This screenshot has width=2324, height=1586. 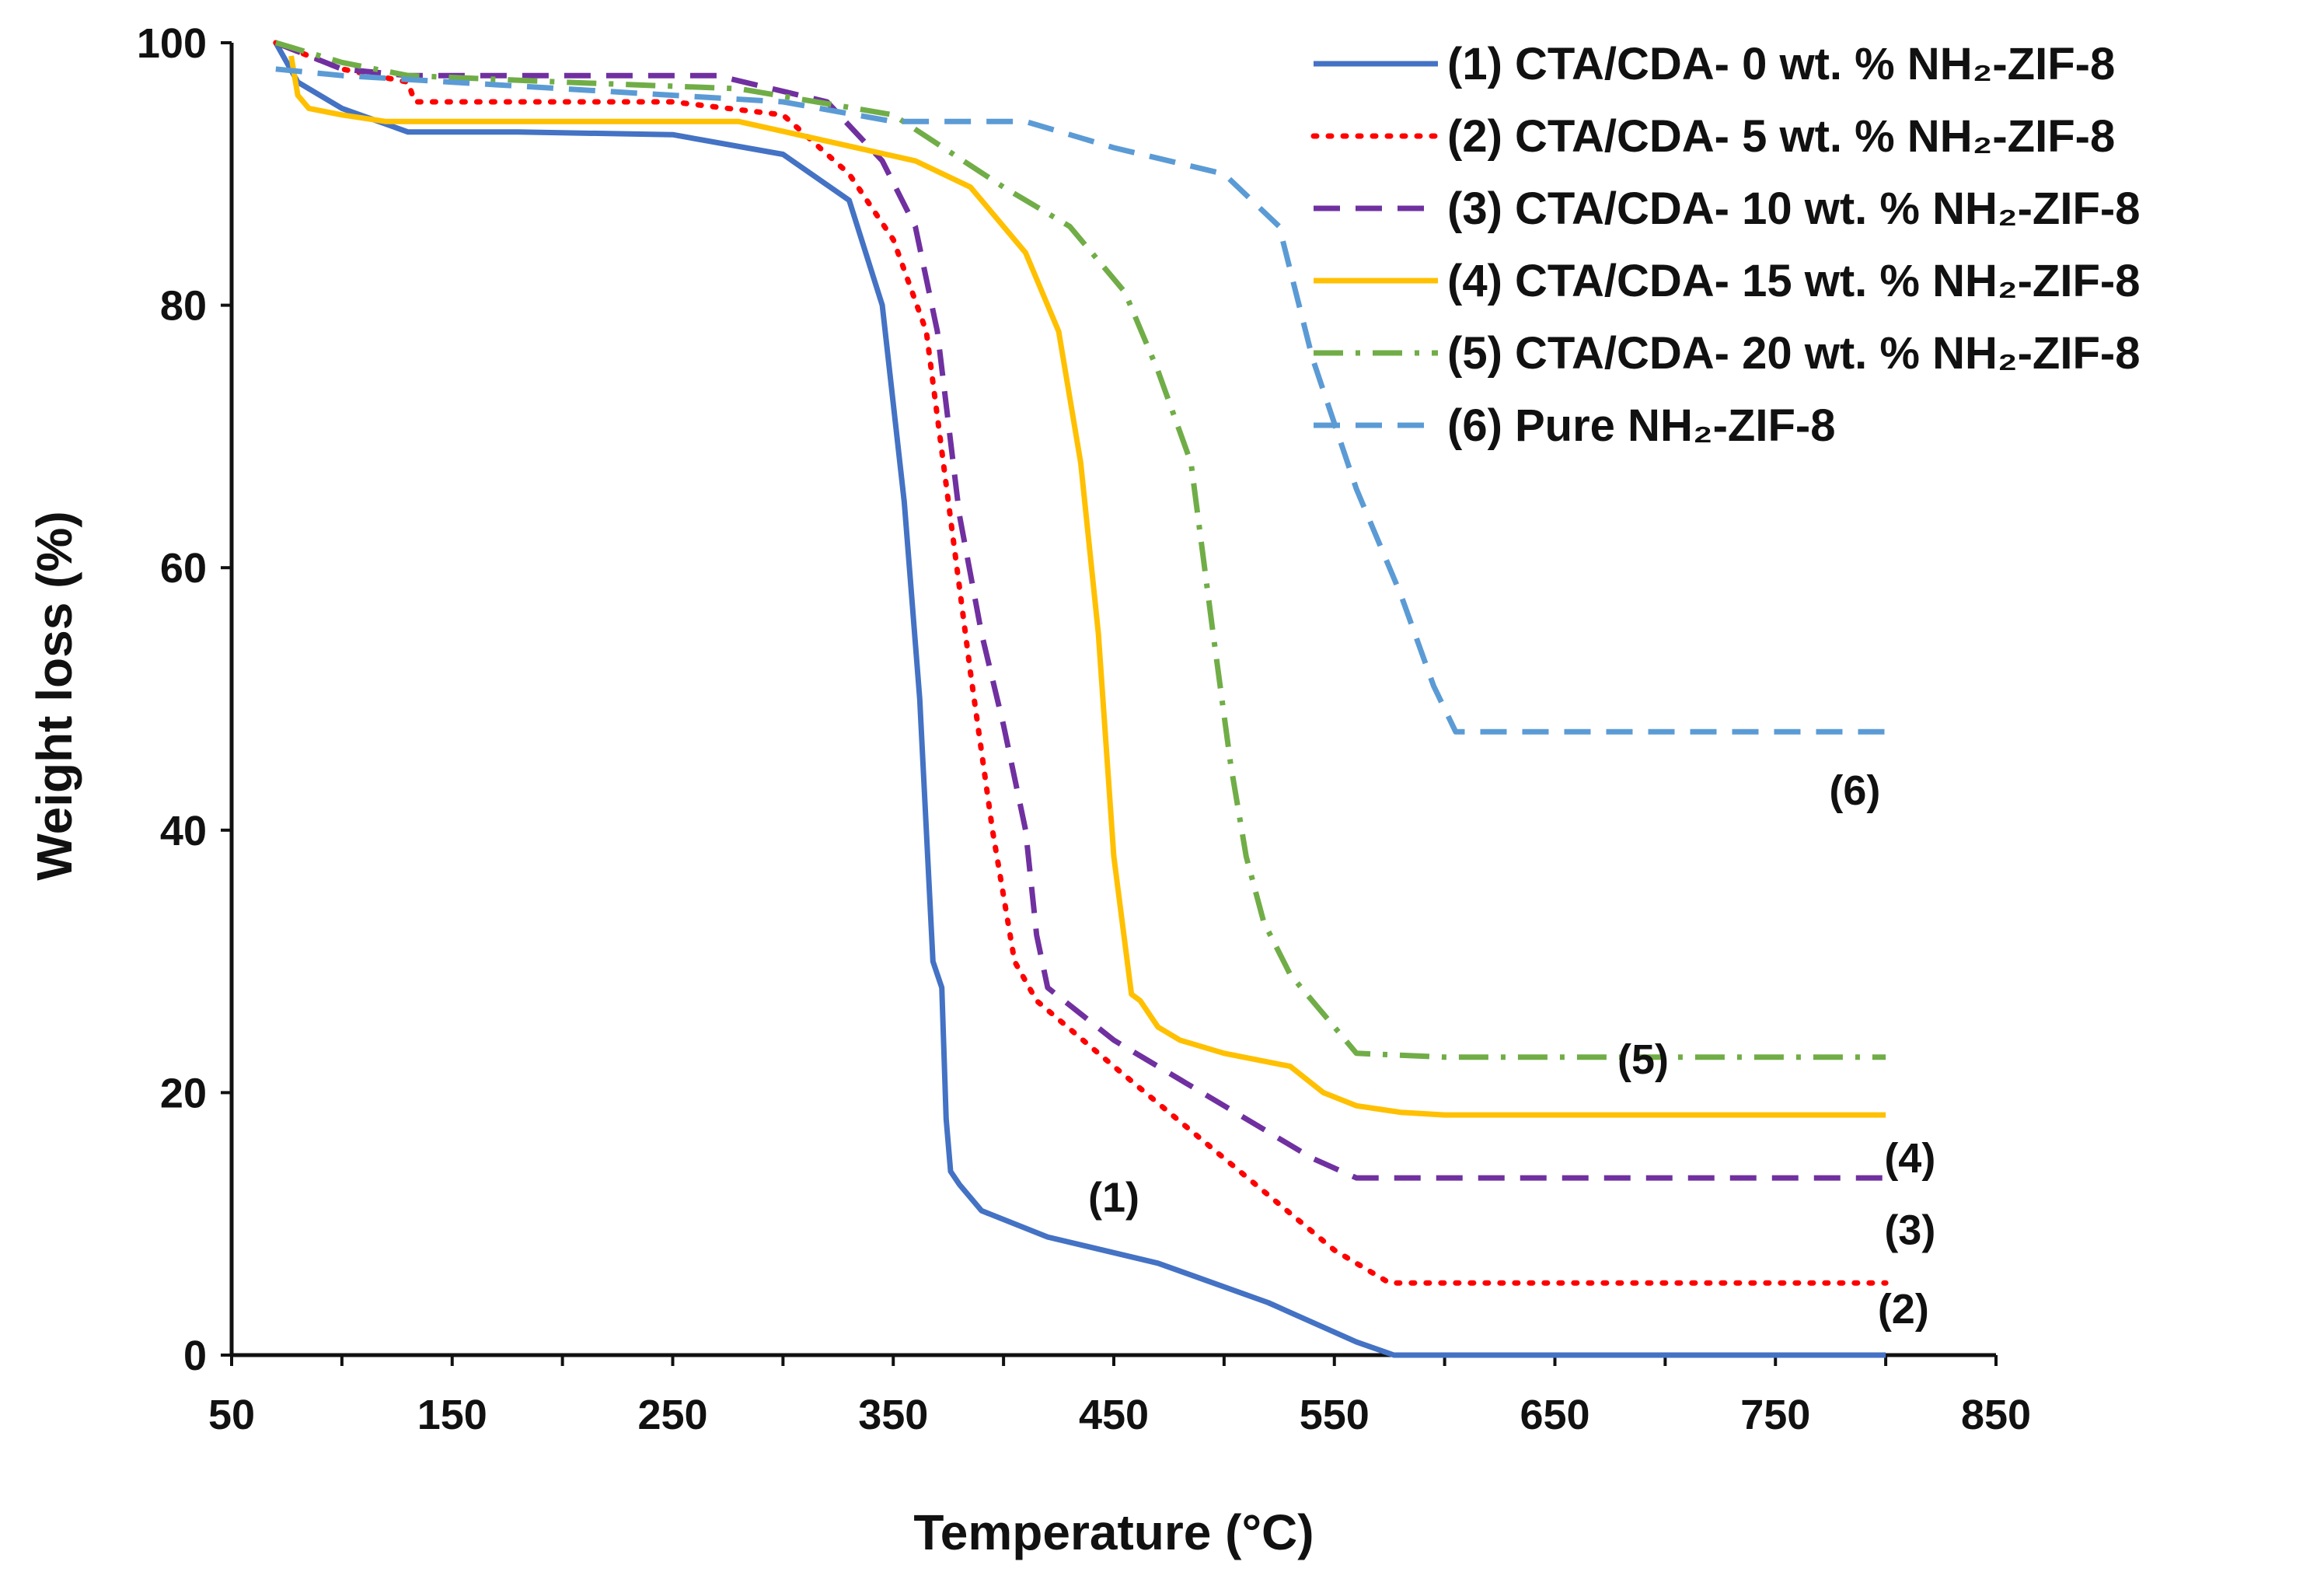 What do you see at coordinates (1781, 136) in the screenshot?
I see `legend-label-2: (2) CTA/CDA- 5 wt. % NH₂-ZIF-8` at bounding box center [1781, 136].